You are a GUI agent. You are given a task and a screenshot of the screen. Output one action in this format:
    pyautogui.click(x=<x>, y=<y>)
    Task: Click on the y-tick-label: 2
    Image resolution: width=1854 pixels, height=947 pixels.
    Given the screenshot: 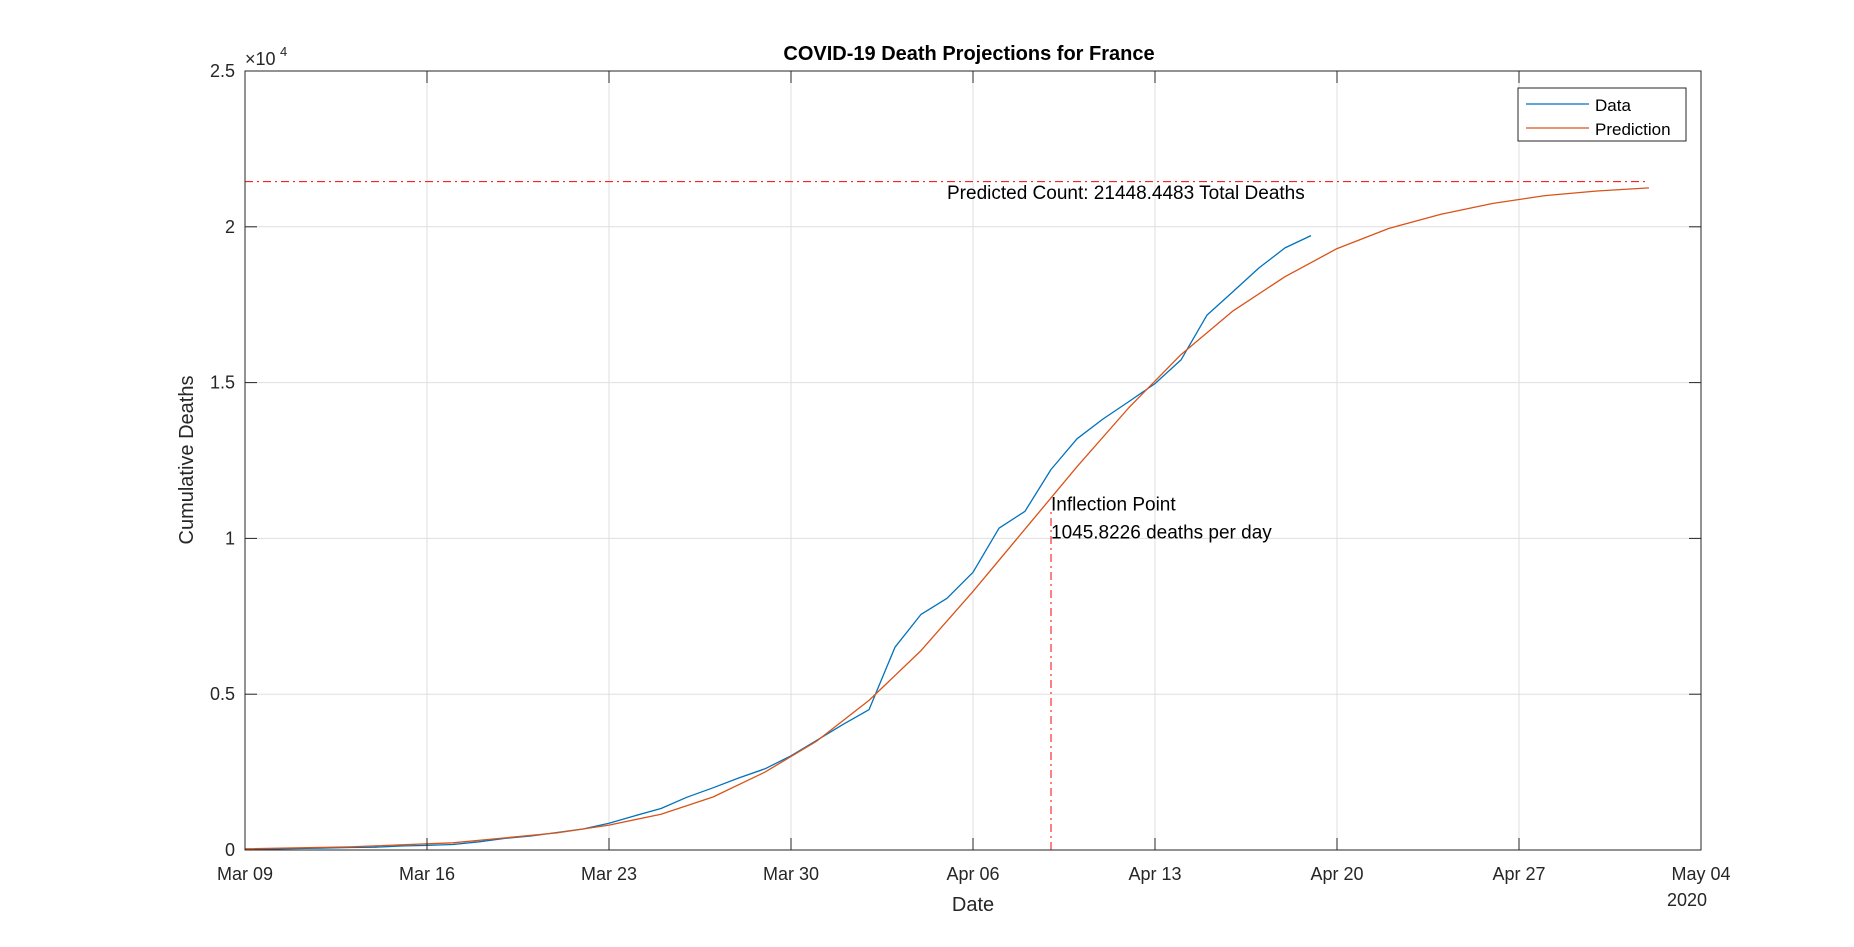 What is the action you would take?
    pyautogui.click(x=230, y=227)
    